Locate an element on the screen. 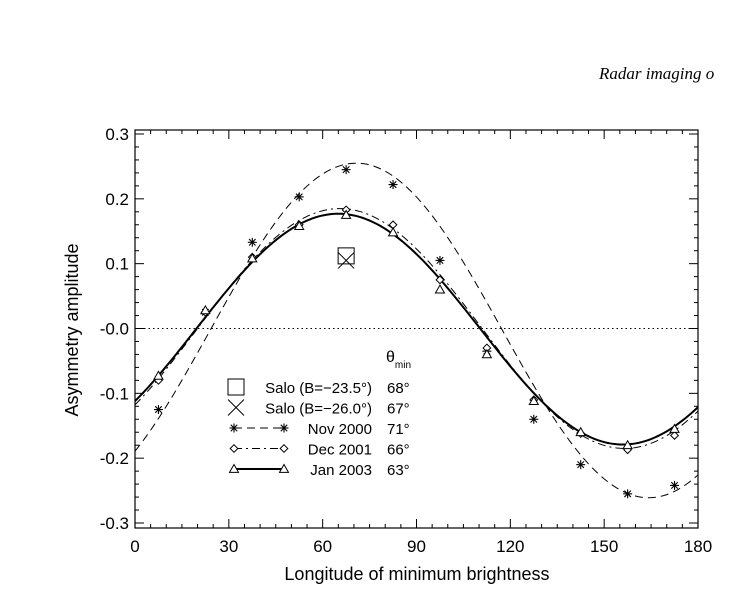  y-tick-label: 0.1 is located at coordinates (117, 264).